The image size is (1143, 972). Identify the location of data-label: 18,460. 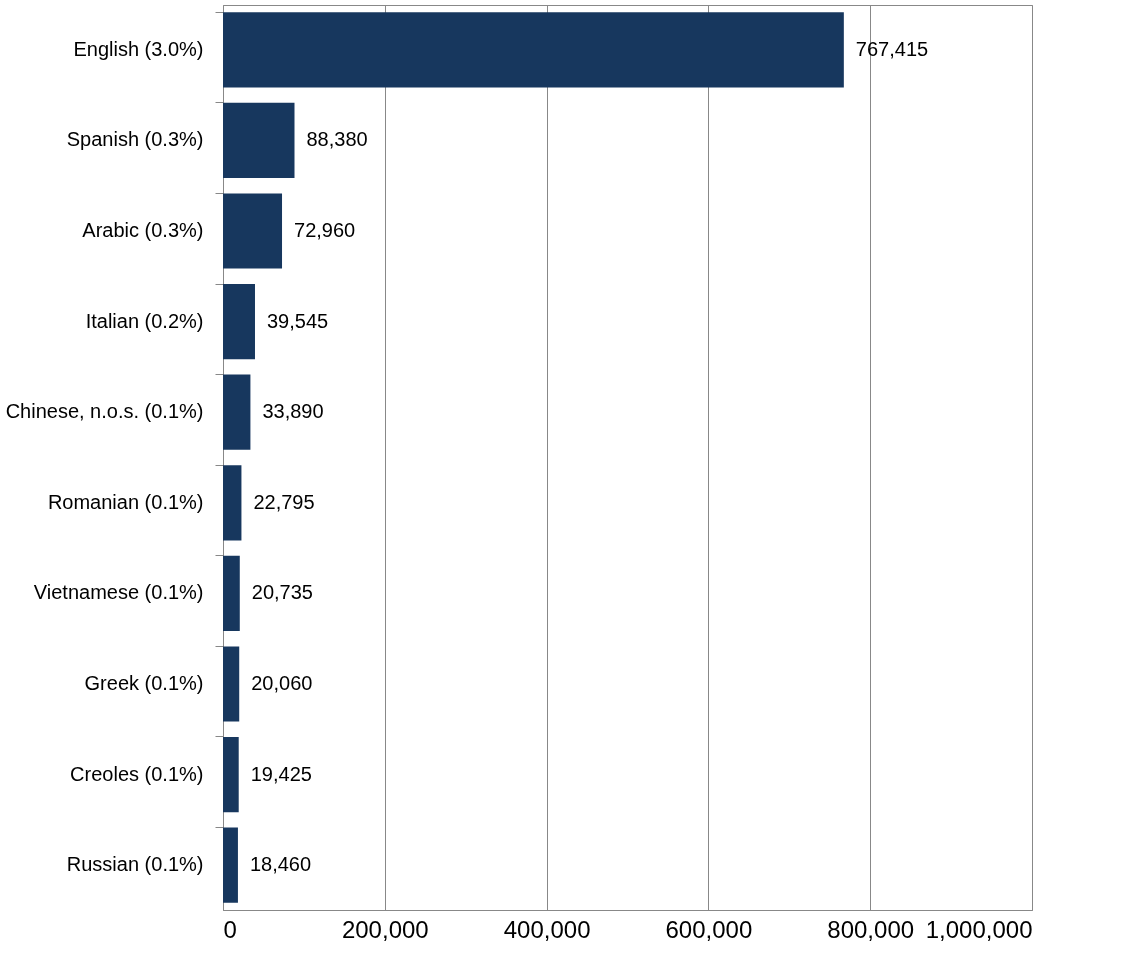
(280, 864).